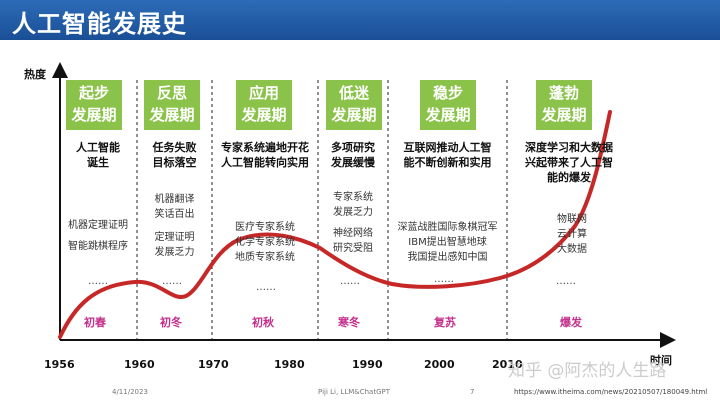 This screenshot has height=403, width=720. Describe the element at coordinates (354, 392) in the screenshot. I see `footer-author: Piji Li, LLM&ChatGPT` at that location.